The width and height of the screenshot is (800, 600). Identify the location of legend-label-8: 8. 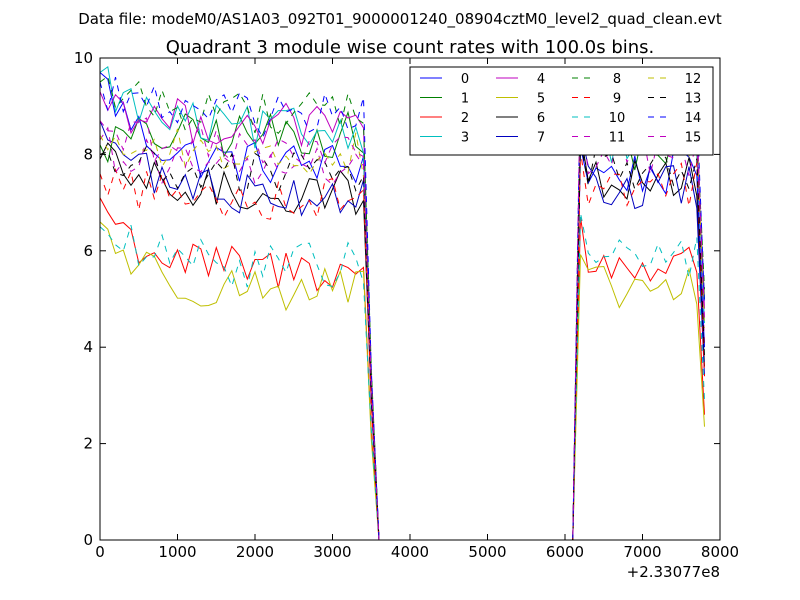
(617, 79).